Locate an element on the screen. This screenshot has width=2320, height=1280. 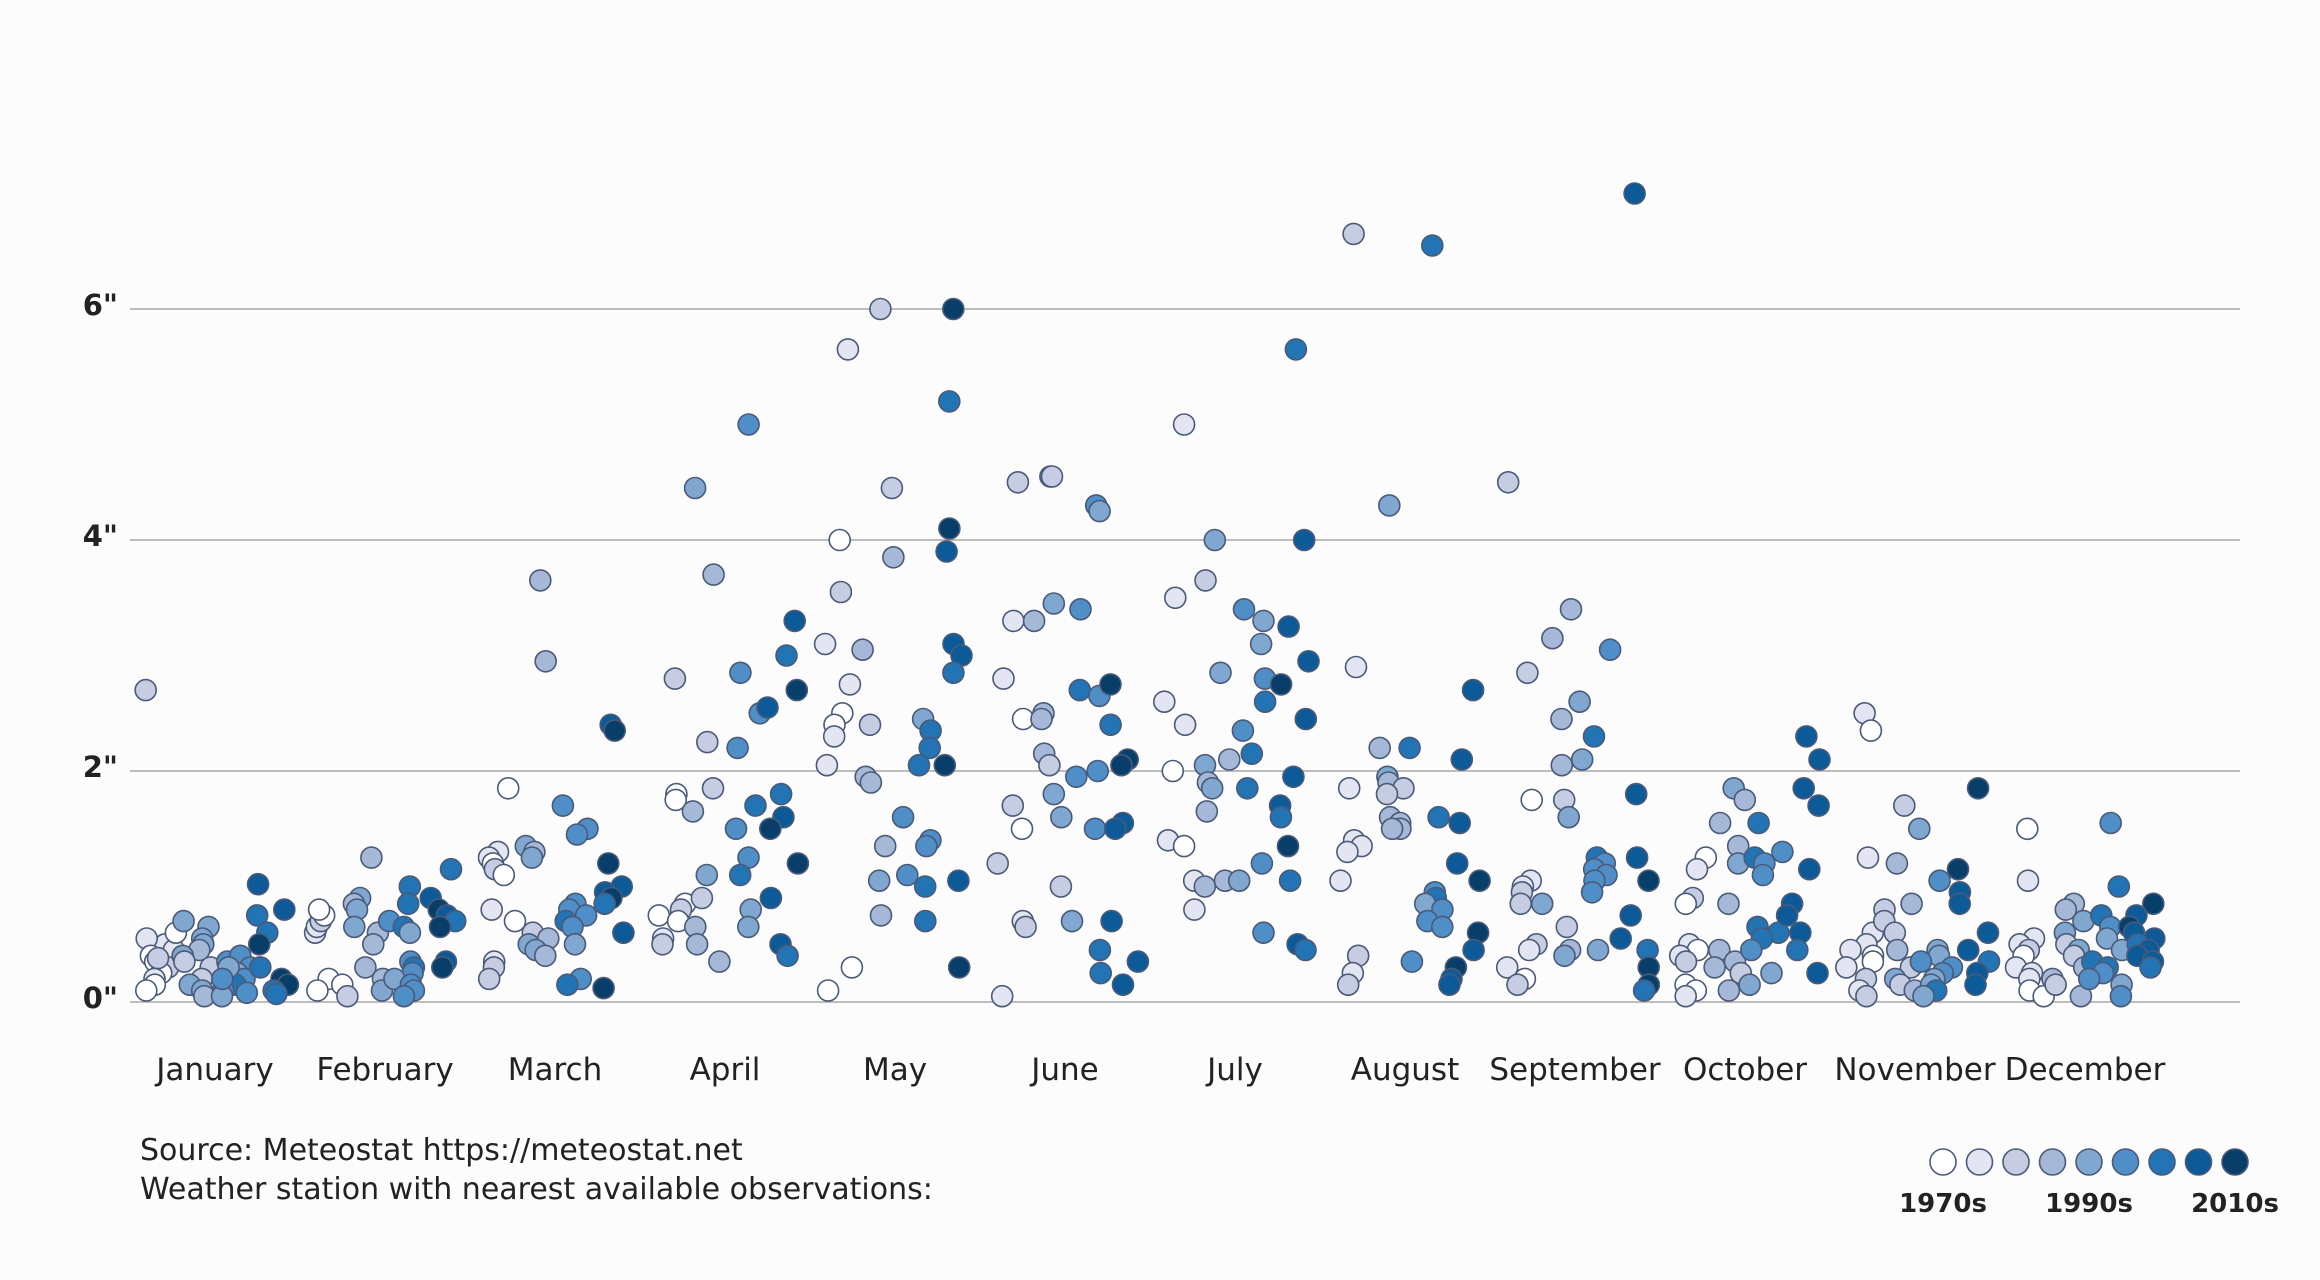
y-tick-label: 6" is located at coordinates (100, 305).